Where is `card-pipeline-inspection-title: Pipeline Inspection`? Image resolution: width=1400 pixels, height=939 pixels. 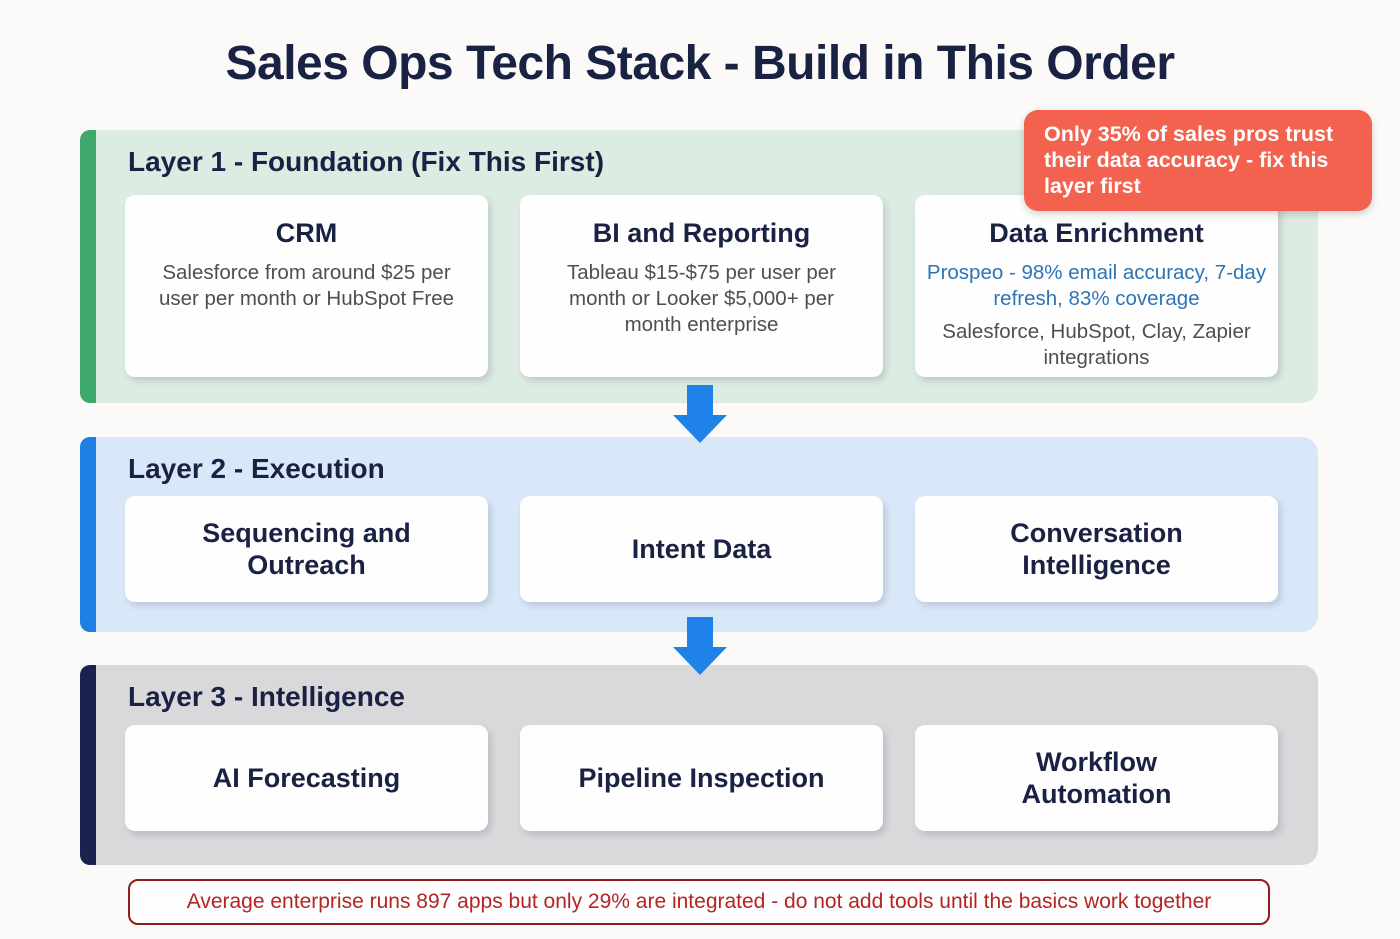 card-pipeline-inspection-title: Pipeline Inspection is located at coordinates (701, 777).